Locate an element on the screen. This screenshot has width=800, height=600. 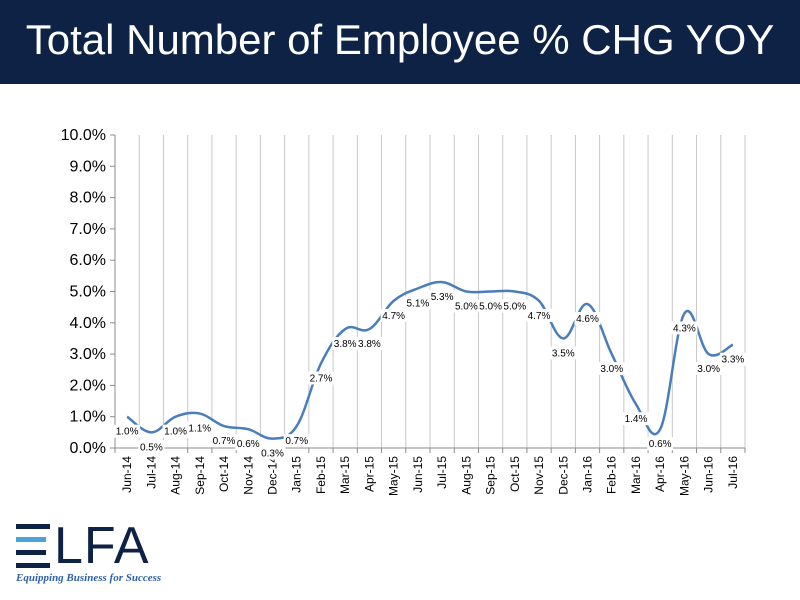
data-label: 1.1% is located at coordinates (199, 429).